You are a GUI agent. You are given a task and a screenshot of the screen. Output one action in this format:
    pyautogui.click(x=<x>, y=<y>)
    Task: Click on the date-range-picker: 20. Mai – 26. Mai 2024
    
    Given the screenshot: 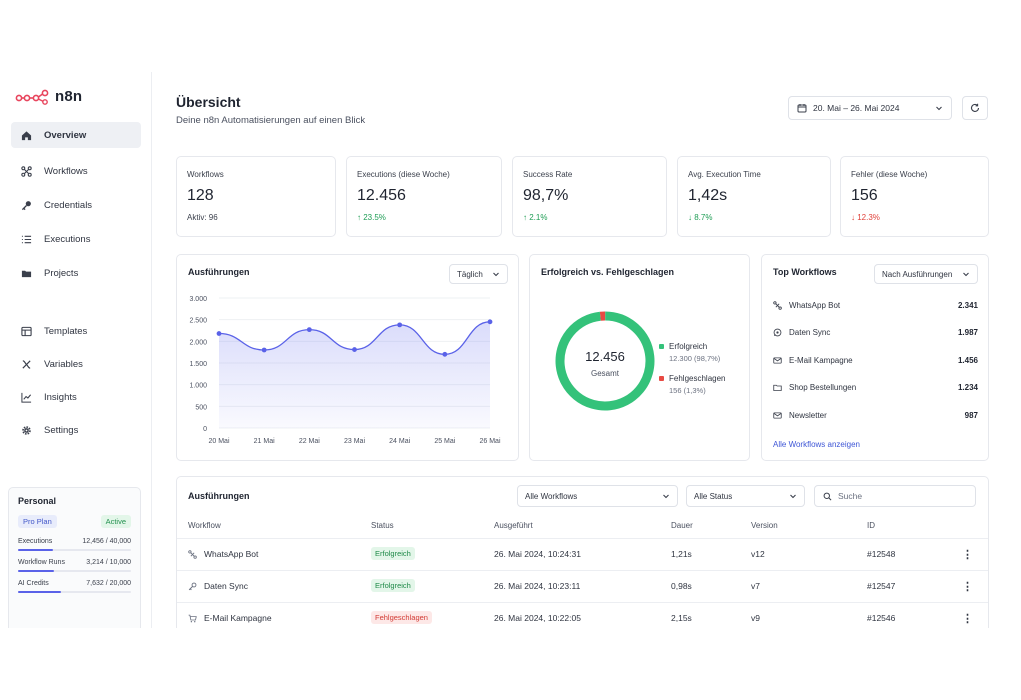 What is the action you would take?
    pyautogui.click(x=870, y=108)
    